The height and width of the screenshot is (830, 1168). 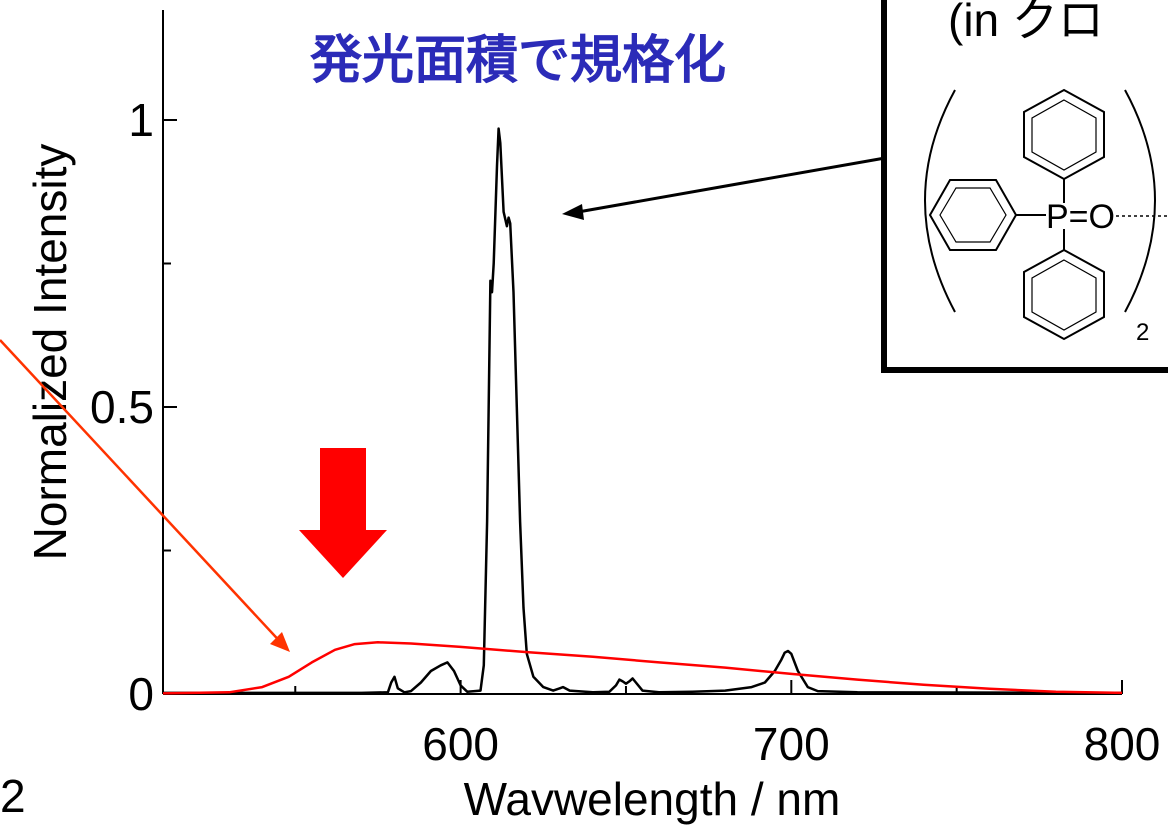 I want to click on bottom-left-fragment: 2, so click(x=13, y=796).